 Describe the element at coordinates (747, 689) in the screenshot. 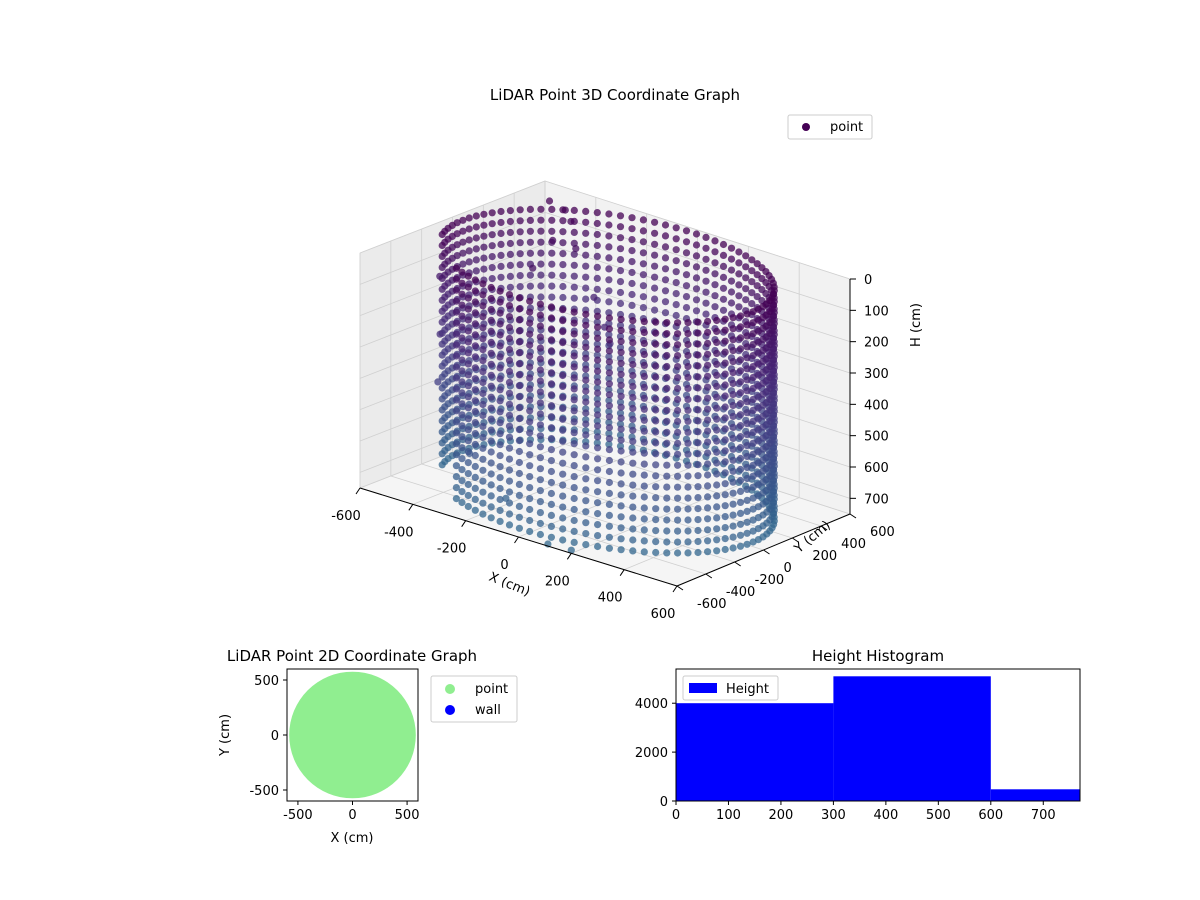

I see `legend-histogram-label: Height` at that location.